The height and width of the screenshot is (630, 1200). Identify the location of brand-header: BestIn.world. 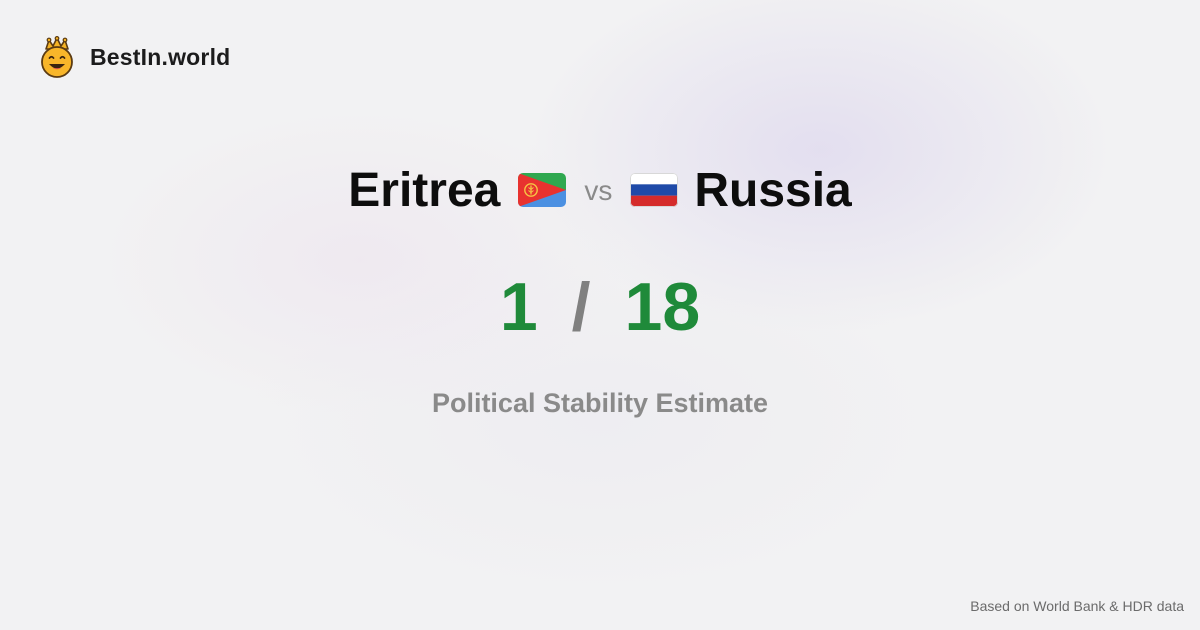
(134, 57).